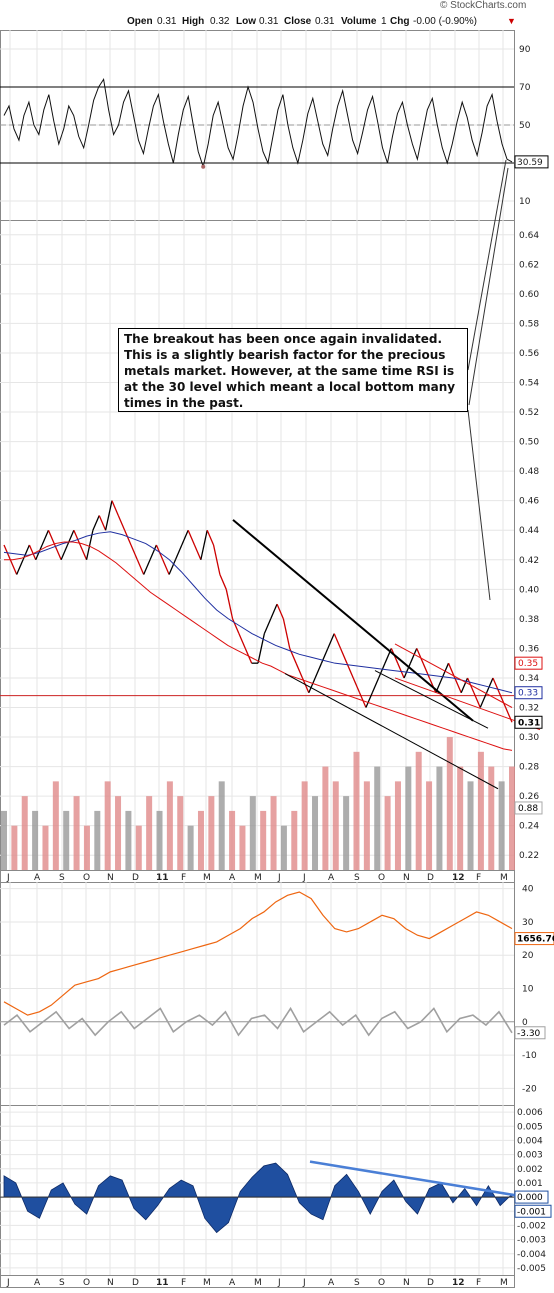  What do you see at coordinates (37, 1283) in the screenshot?
I see `month-label-bottom: A` at bounding box center [37, 1283].